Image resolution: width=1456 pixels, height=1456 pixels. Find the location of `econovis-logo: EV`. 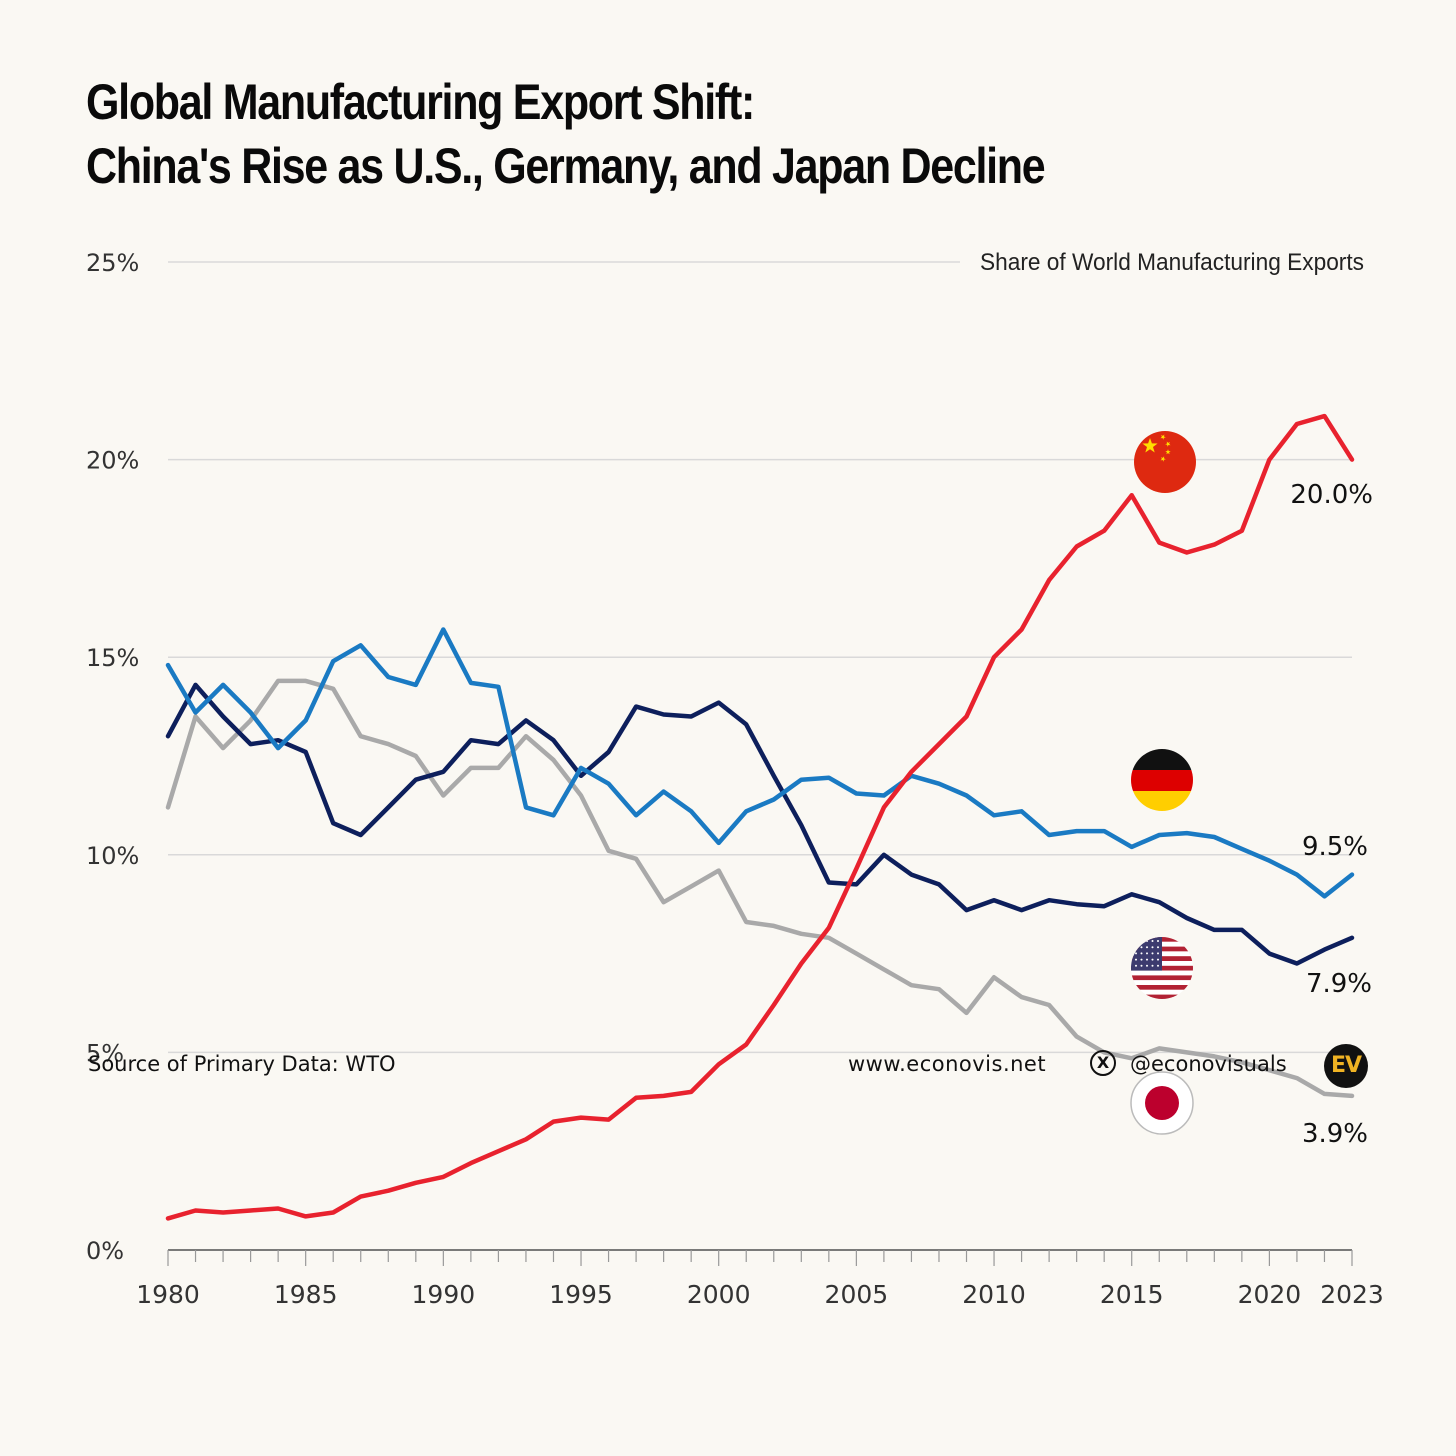

econovis-logo: EV is located at coordinates (1346, 1066).